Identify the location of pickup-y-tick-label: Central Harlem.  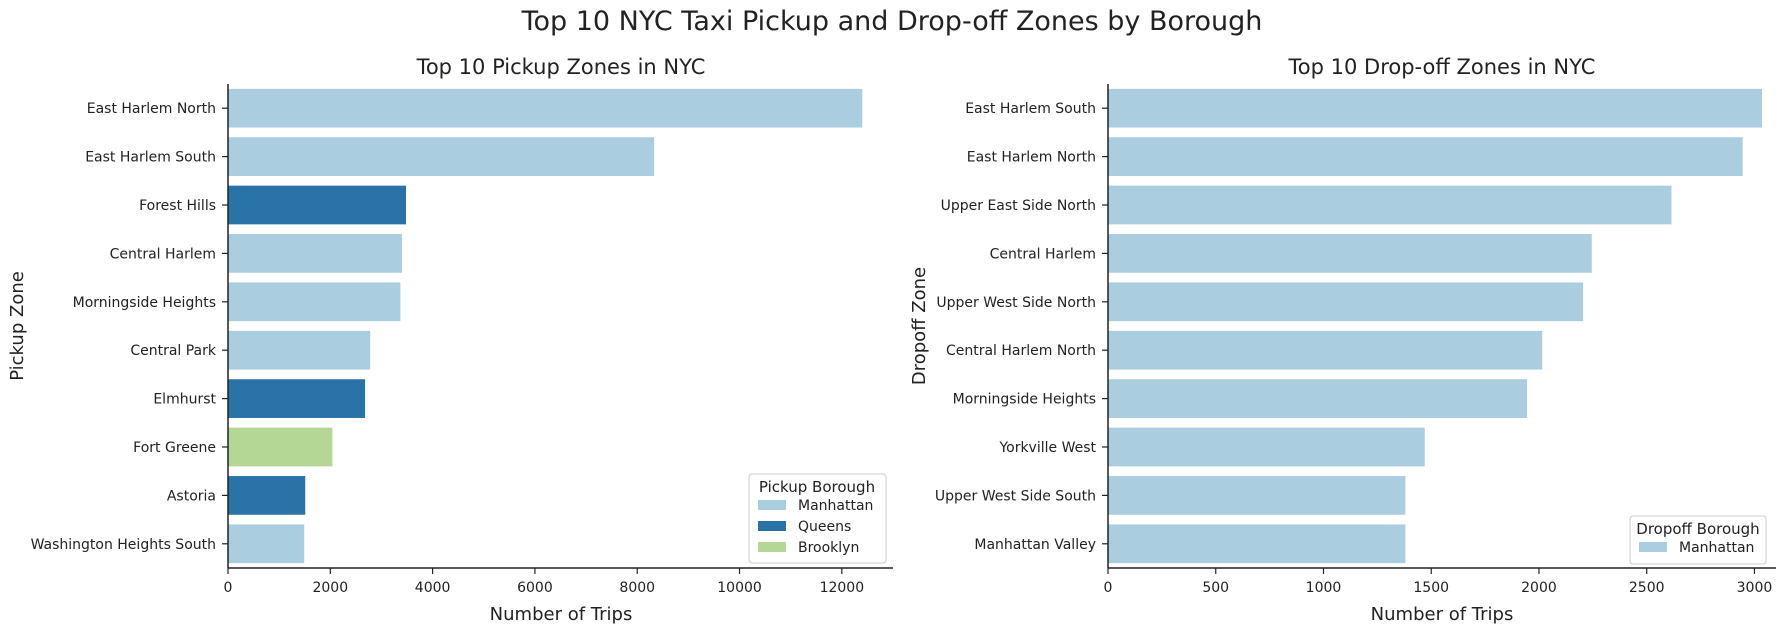
(163, 254).